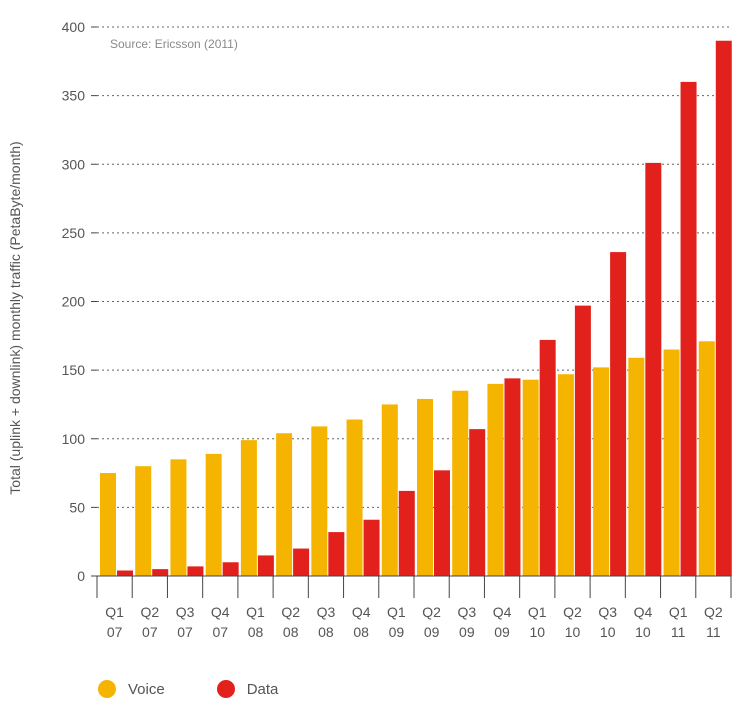  What do you see at coordinates (74, 164) in the screenshot?
I see `y-tick-label: 300` at bounding box center [74, 164].